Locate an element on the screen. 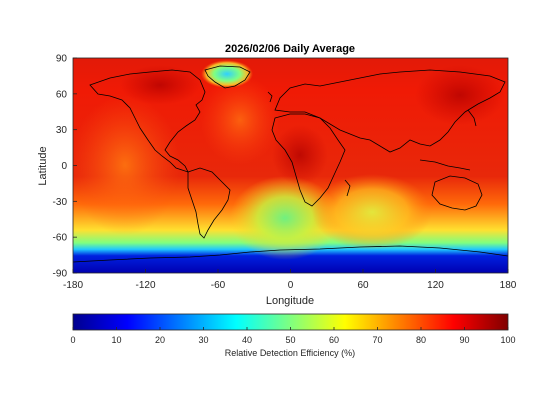 The image size is (560, 420). coast-antarctica is located at coordinates (290, 254).